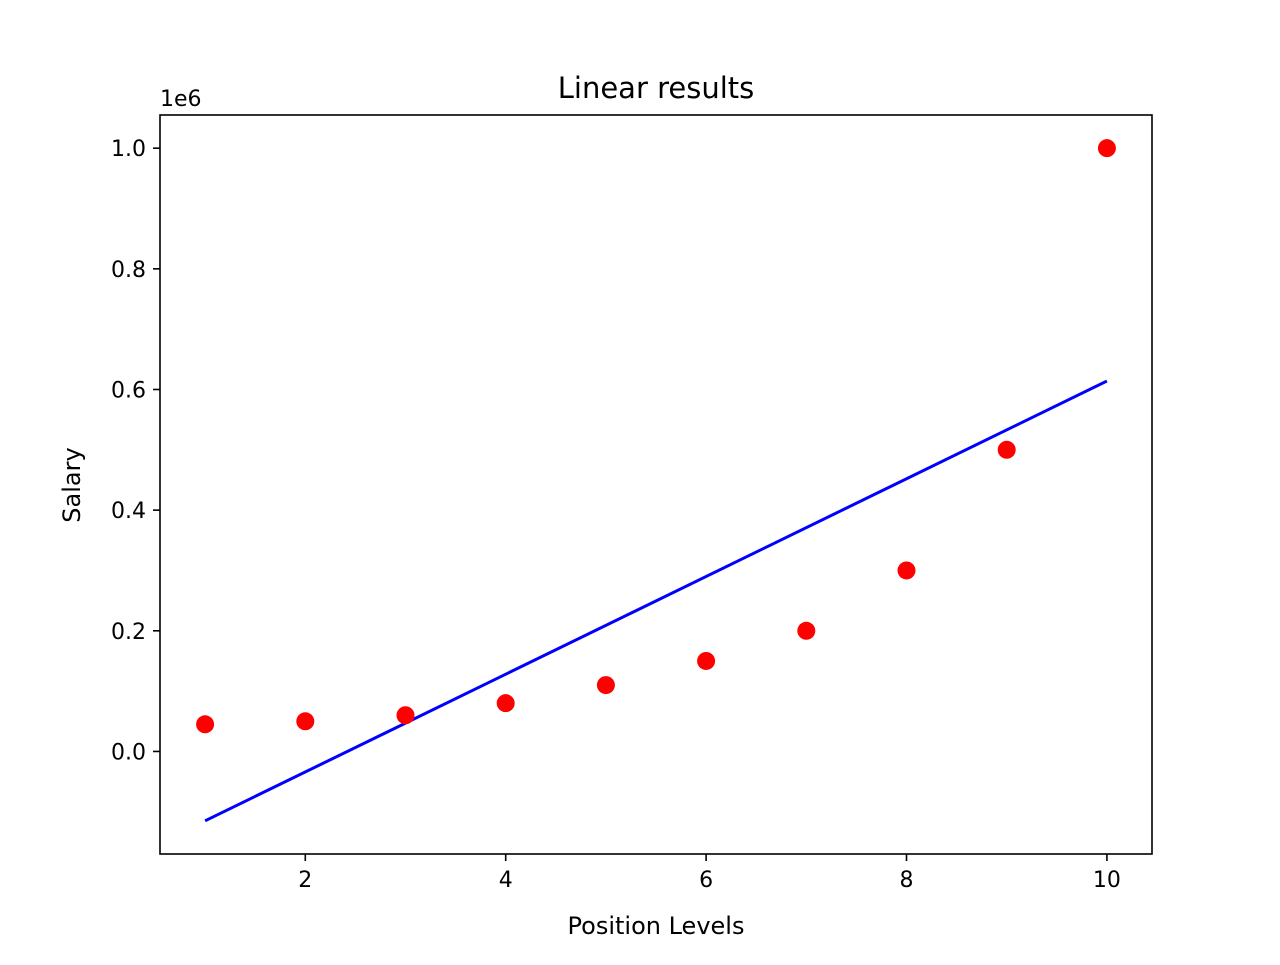 This screenshot has height=965, width=1280. What do you see at coordinates (128, 149) in the screenshot?
I see `y-tick-label: 1.0` at bounding box center [128, 149].